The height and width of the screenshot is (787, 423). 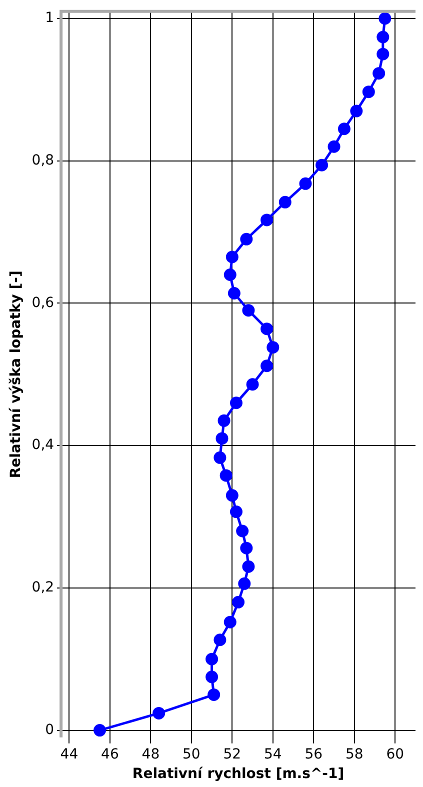 What do you see at coordinates (69, 754) in the screenshot?
I see `x-tick-label: 44` at bounding box center [69, 754].